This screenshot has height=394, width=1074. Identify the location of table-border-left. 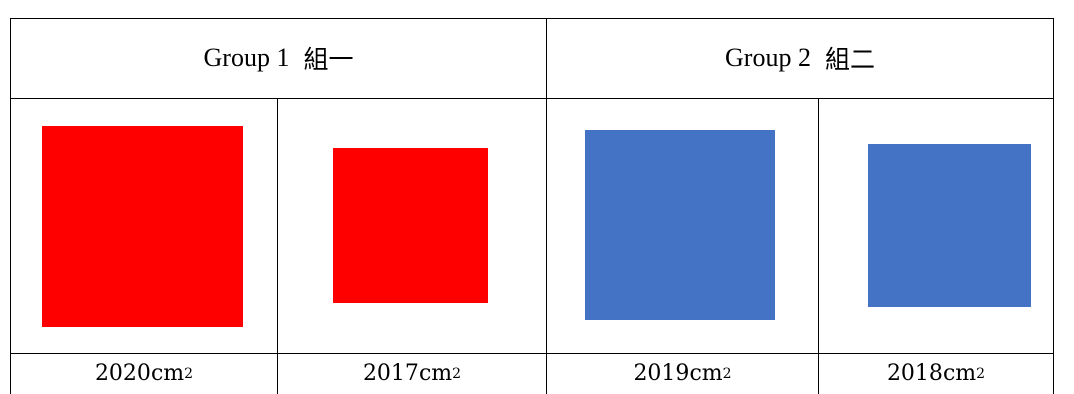
(10, 206).